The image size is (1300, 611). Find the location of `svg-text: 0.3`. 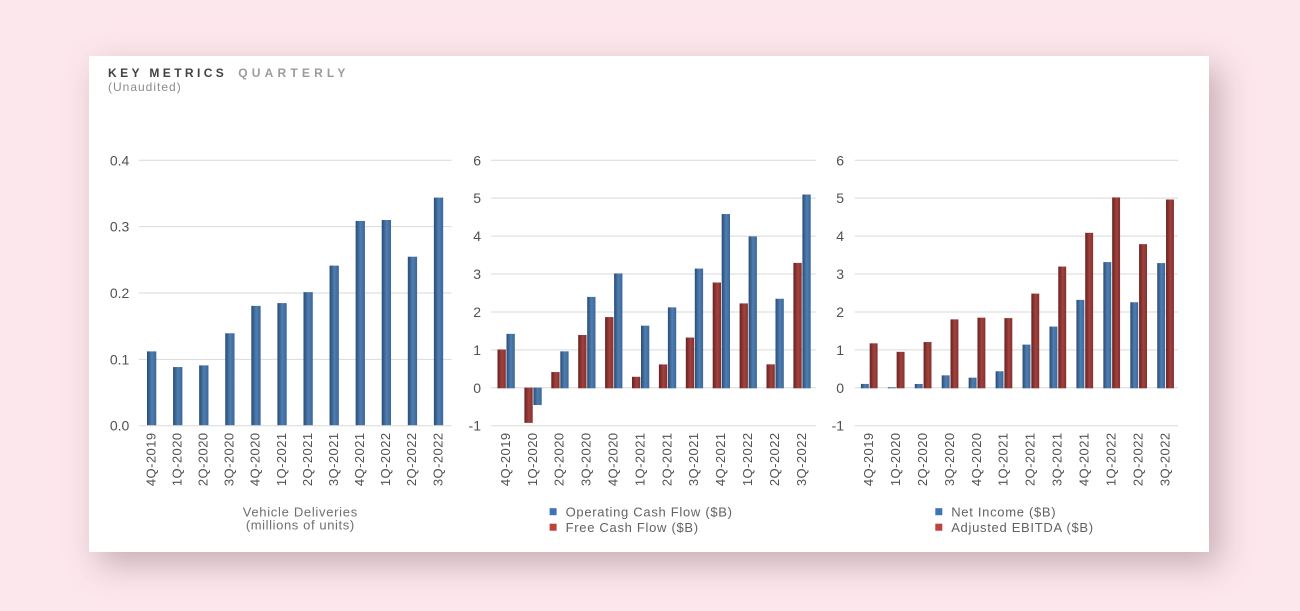

svg-text: 0.3 is located at coordinates (120, 227).